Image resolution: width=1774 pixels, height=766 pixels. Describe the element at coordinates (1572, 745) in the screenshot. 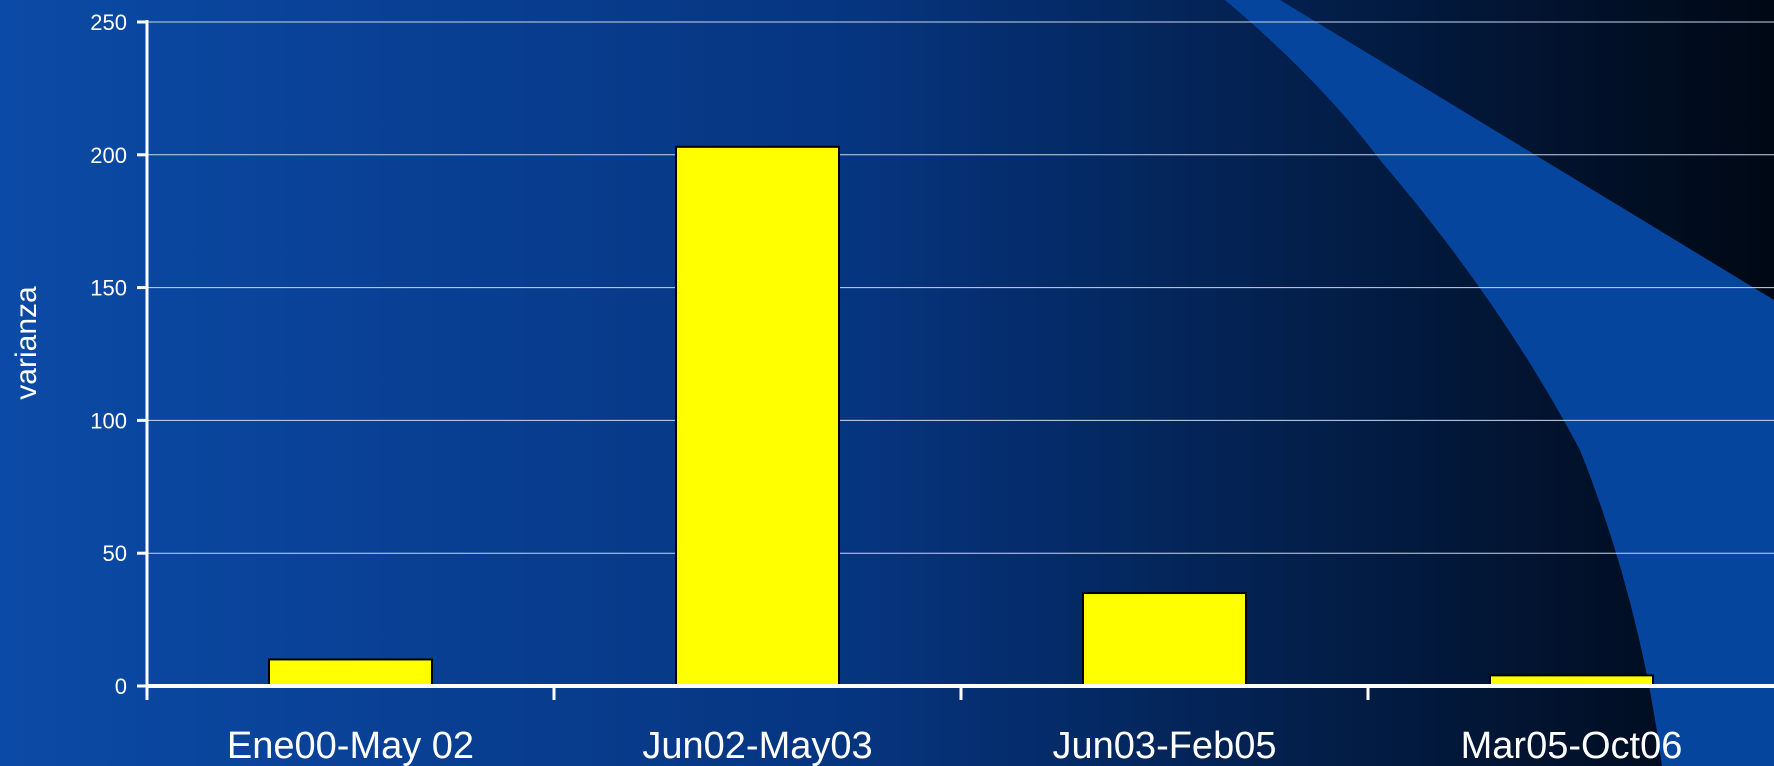

I see `x-tick-label: Mar05-Oct06` at that location.